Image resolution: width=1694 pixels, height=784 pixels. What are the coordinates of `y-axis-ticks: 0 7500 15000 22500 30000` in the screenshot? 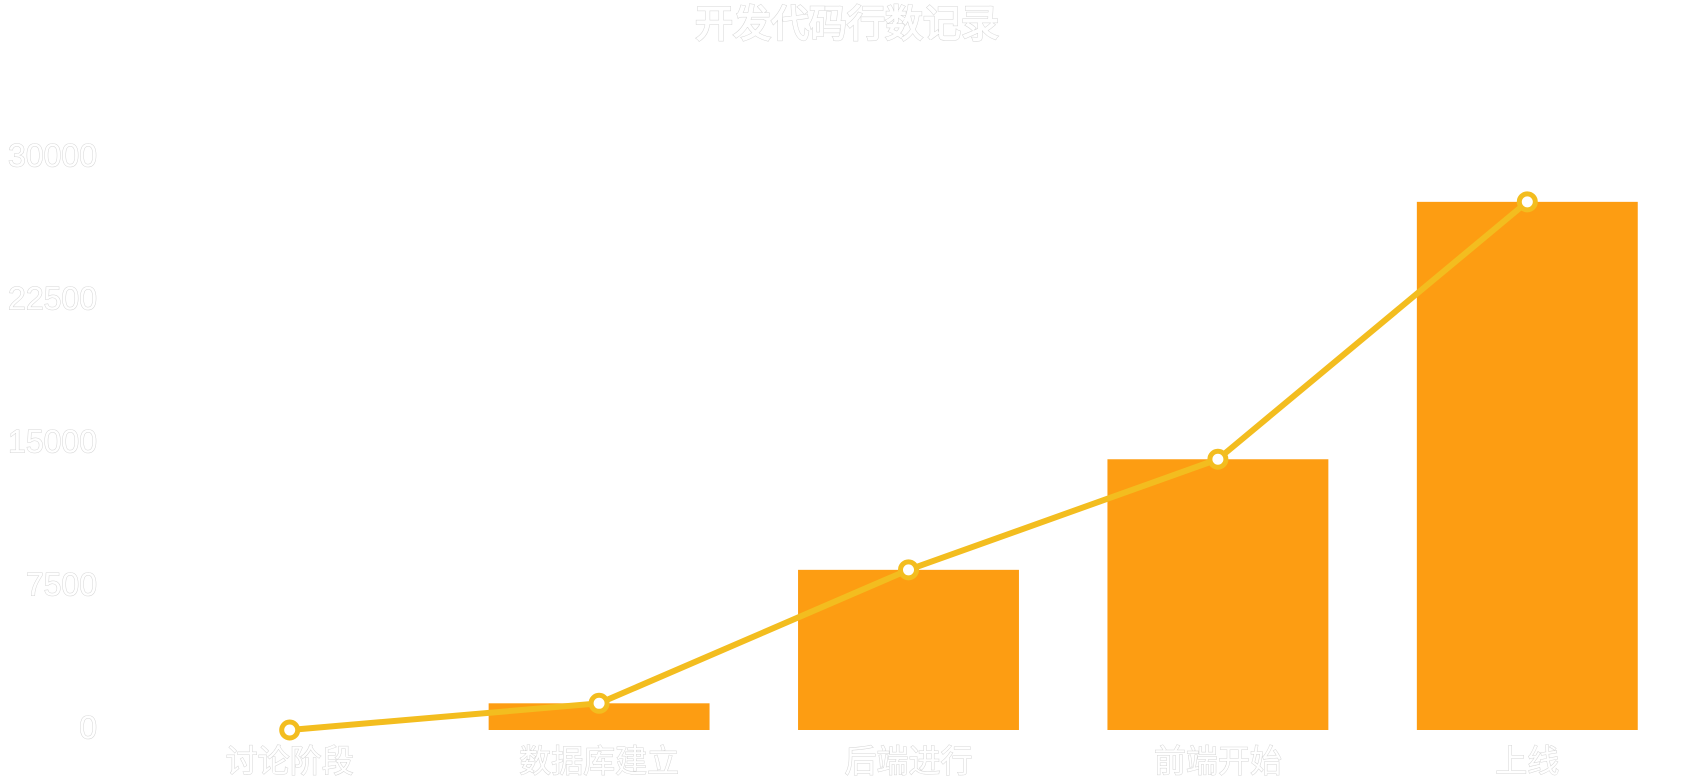 It's located at (53, 441).